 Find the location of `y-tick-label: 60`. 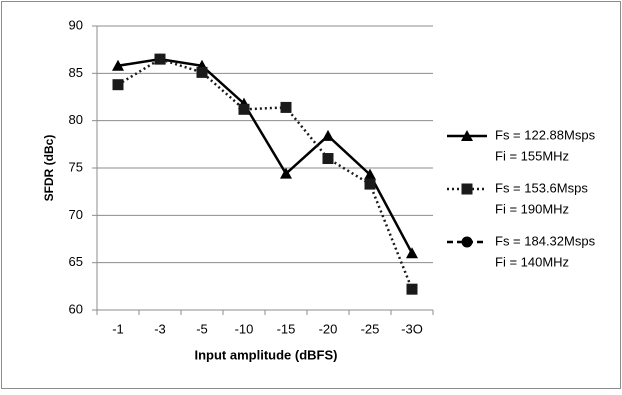

y-tick-label: 60 is located at coordinates (76, 308).